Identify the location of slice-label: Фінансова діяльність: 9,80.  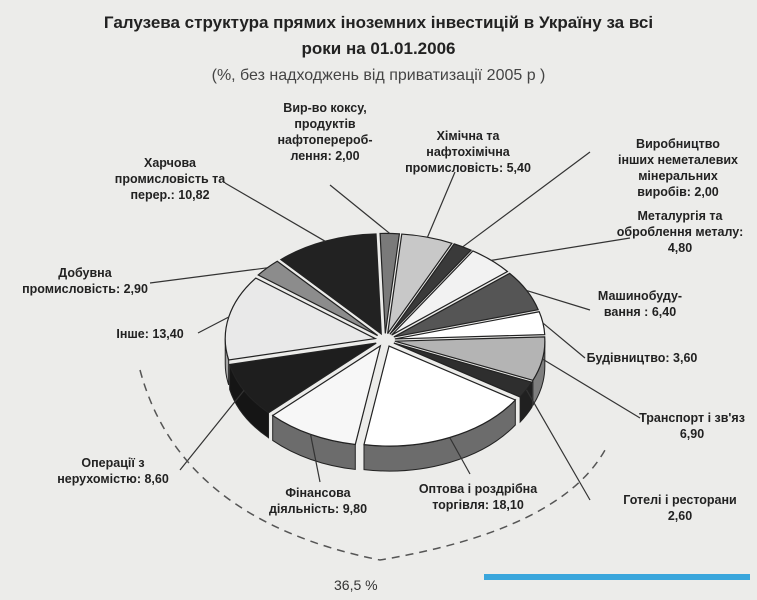
(318, 501).